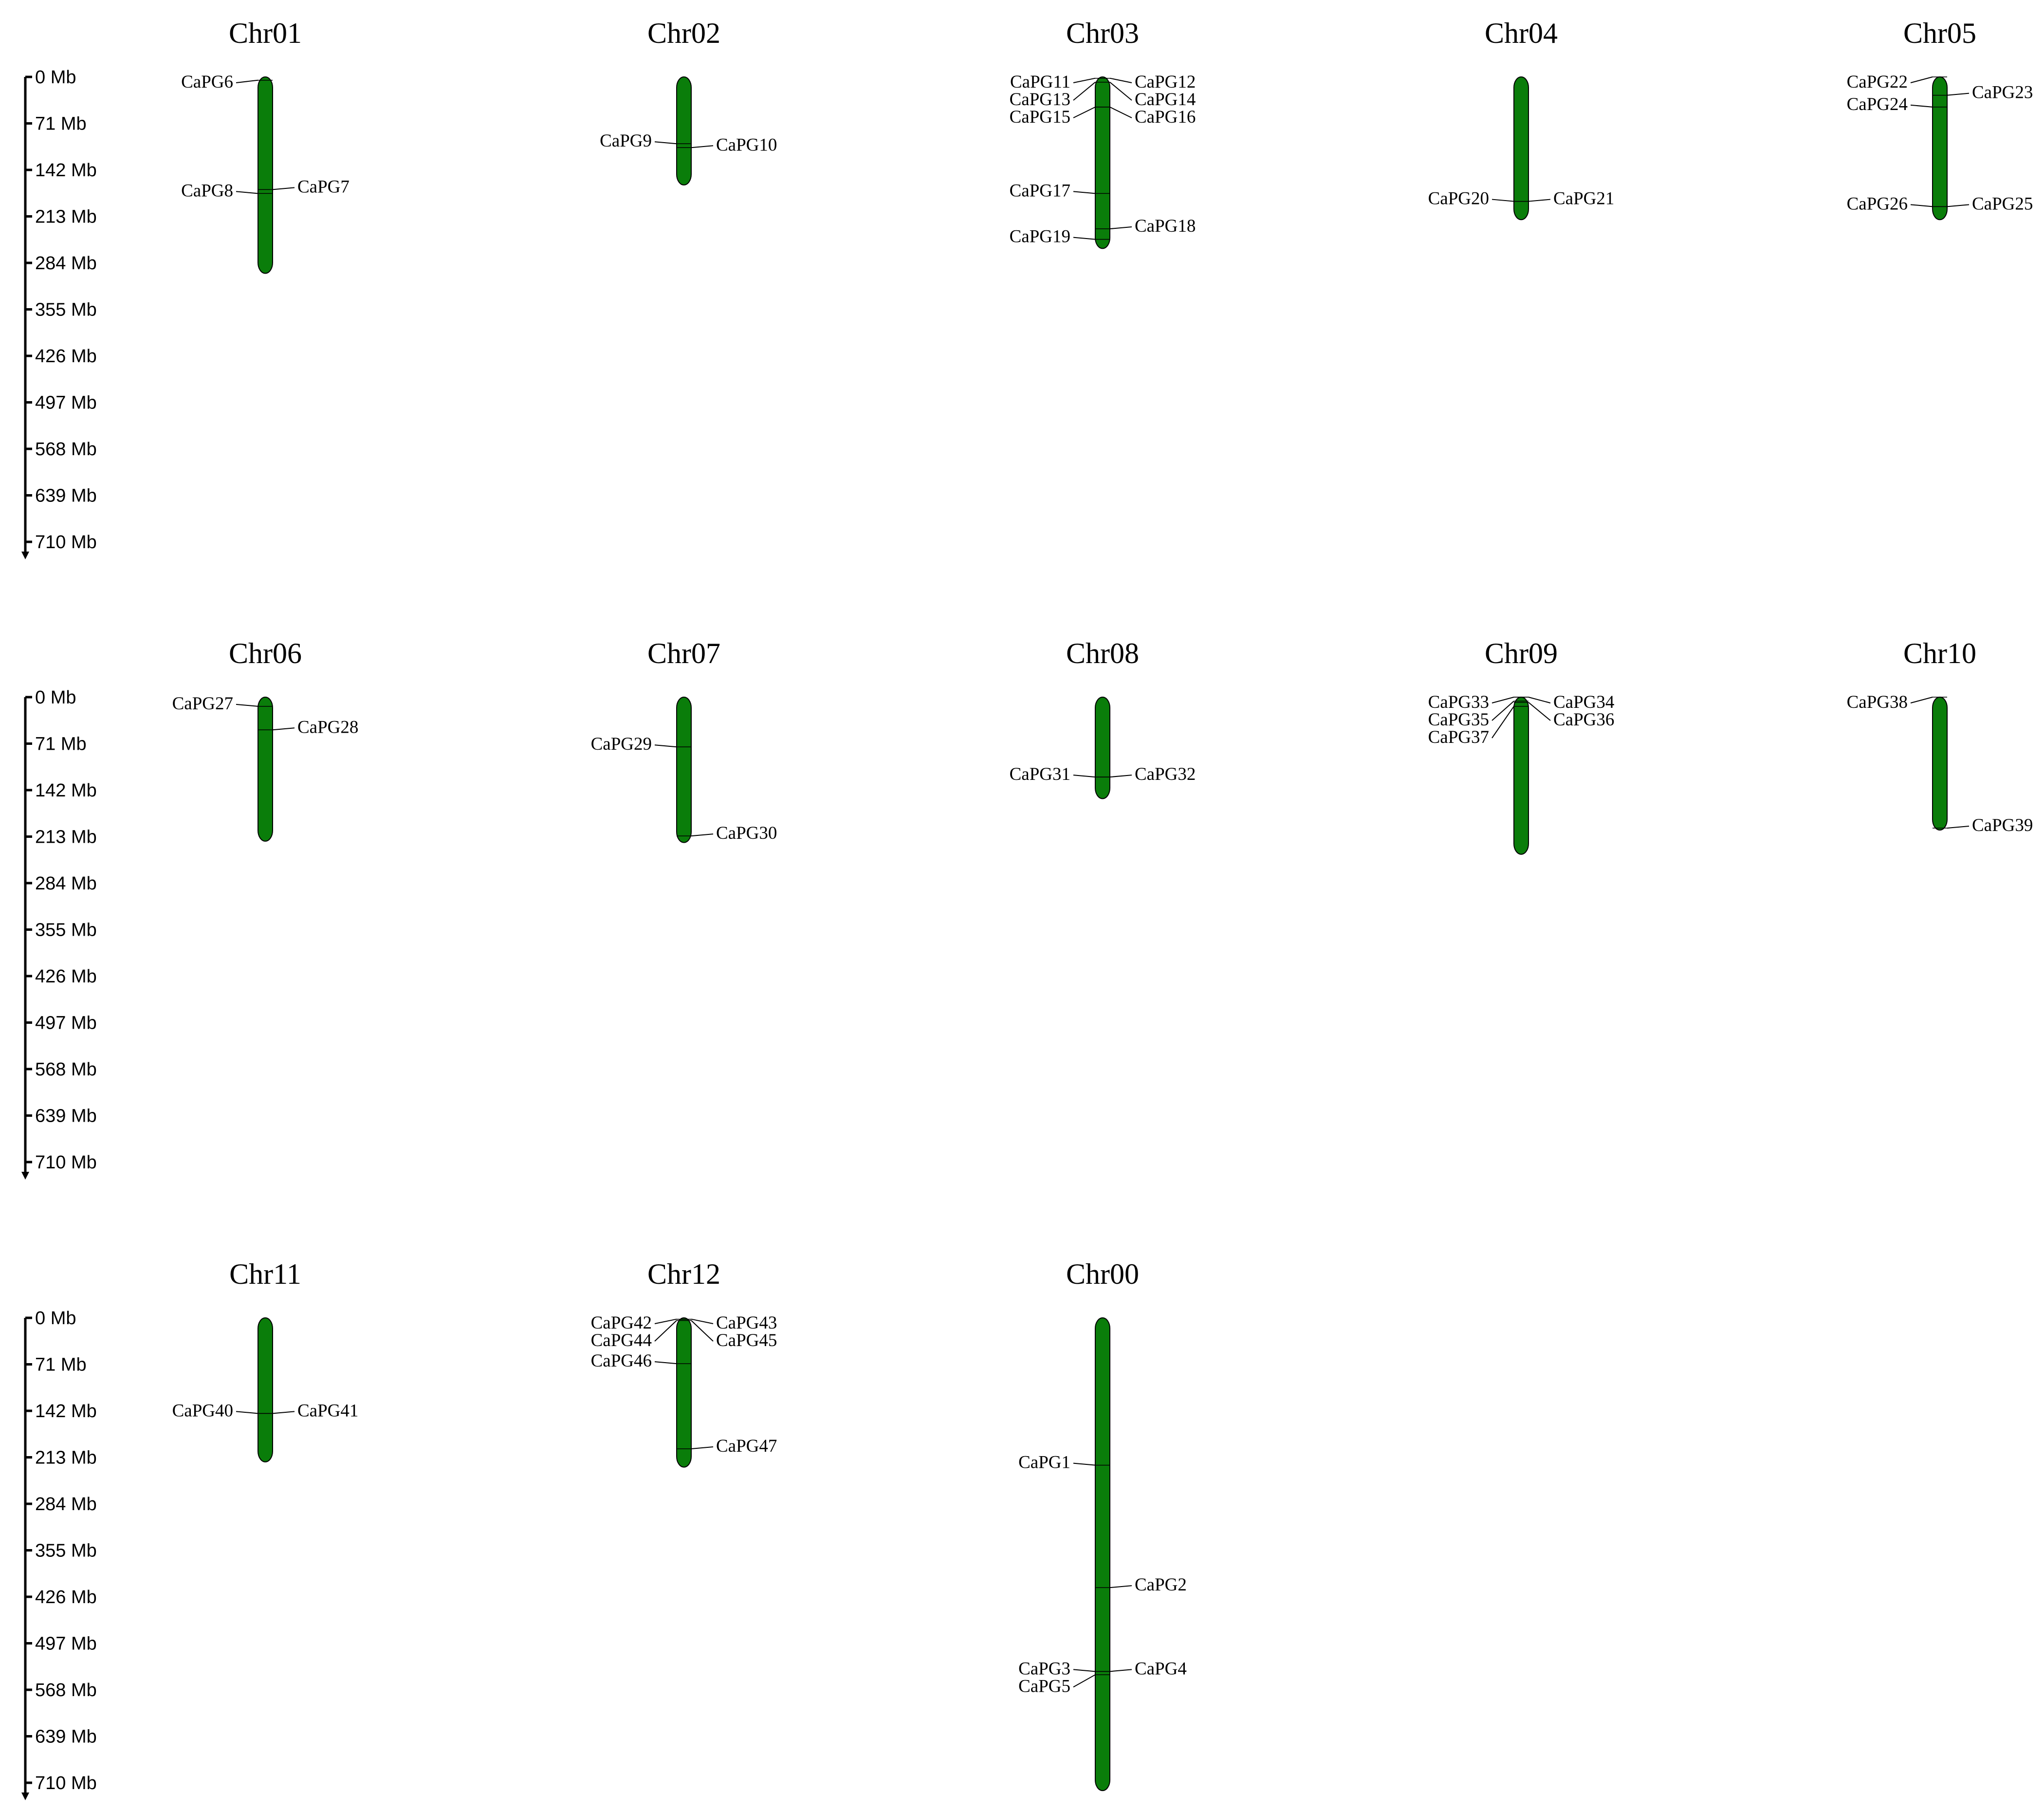 This screenshot has height=1811, width=2044. Describe the element at coordinates (1102, 33) in the screenshot. I see `chromosome-title: Chr03` at that location.